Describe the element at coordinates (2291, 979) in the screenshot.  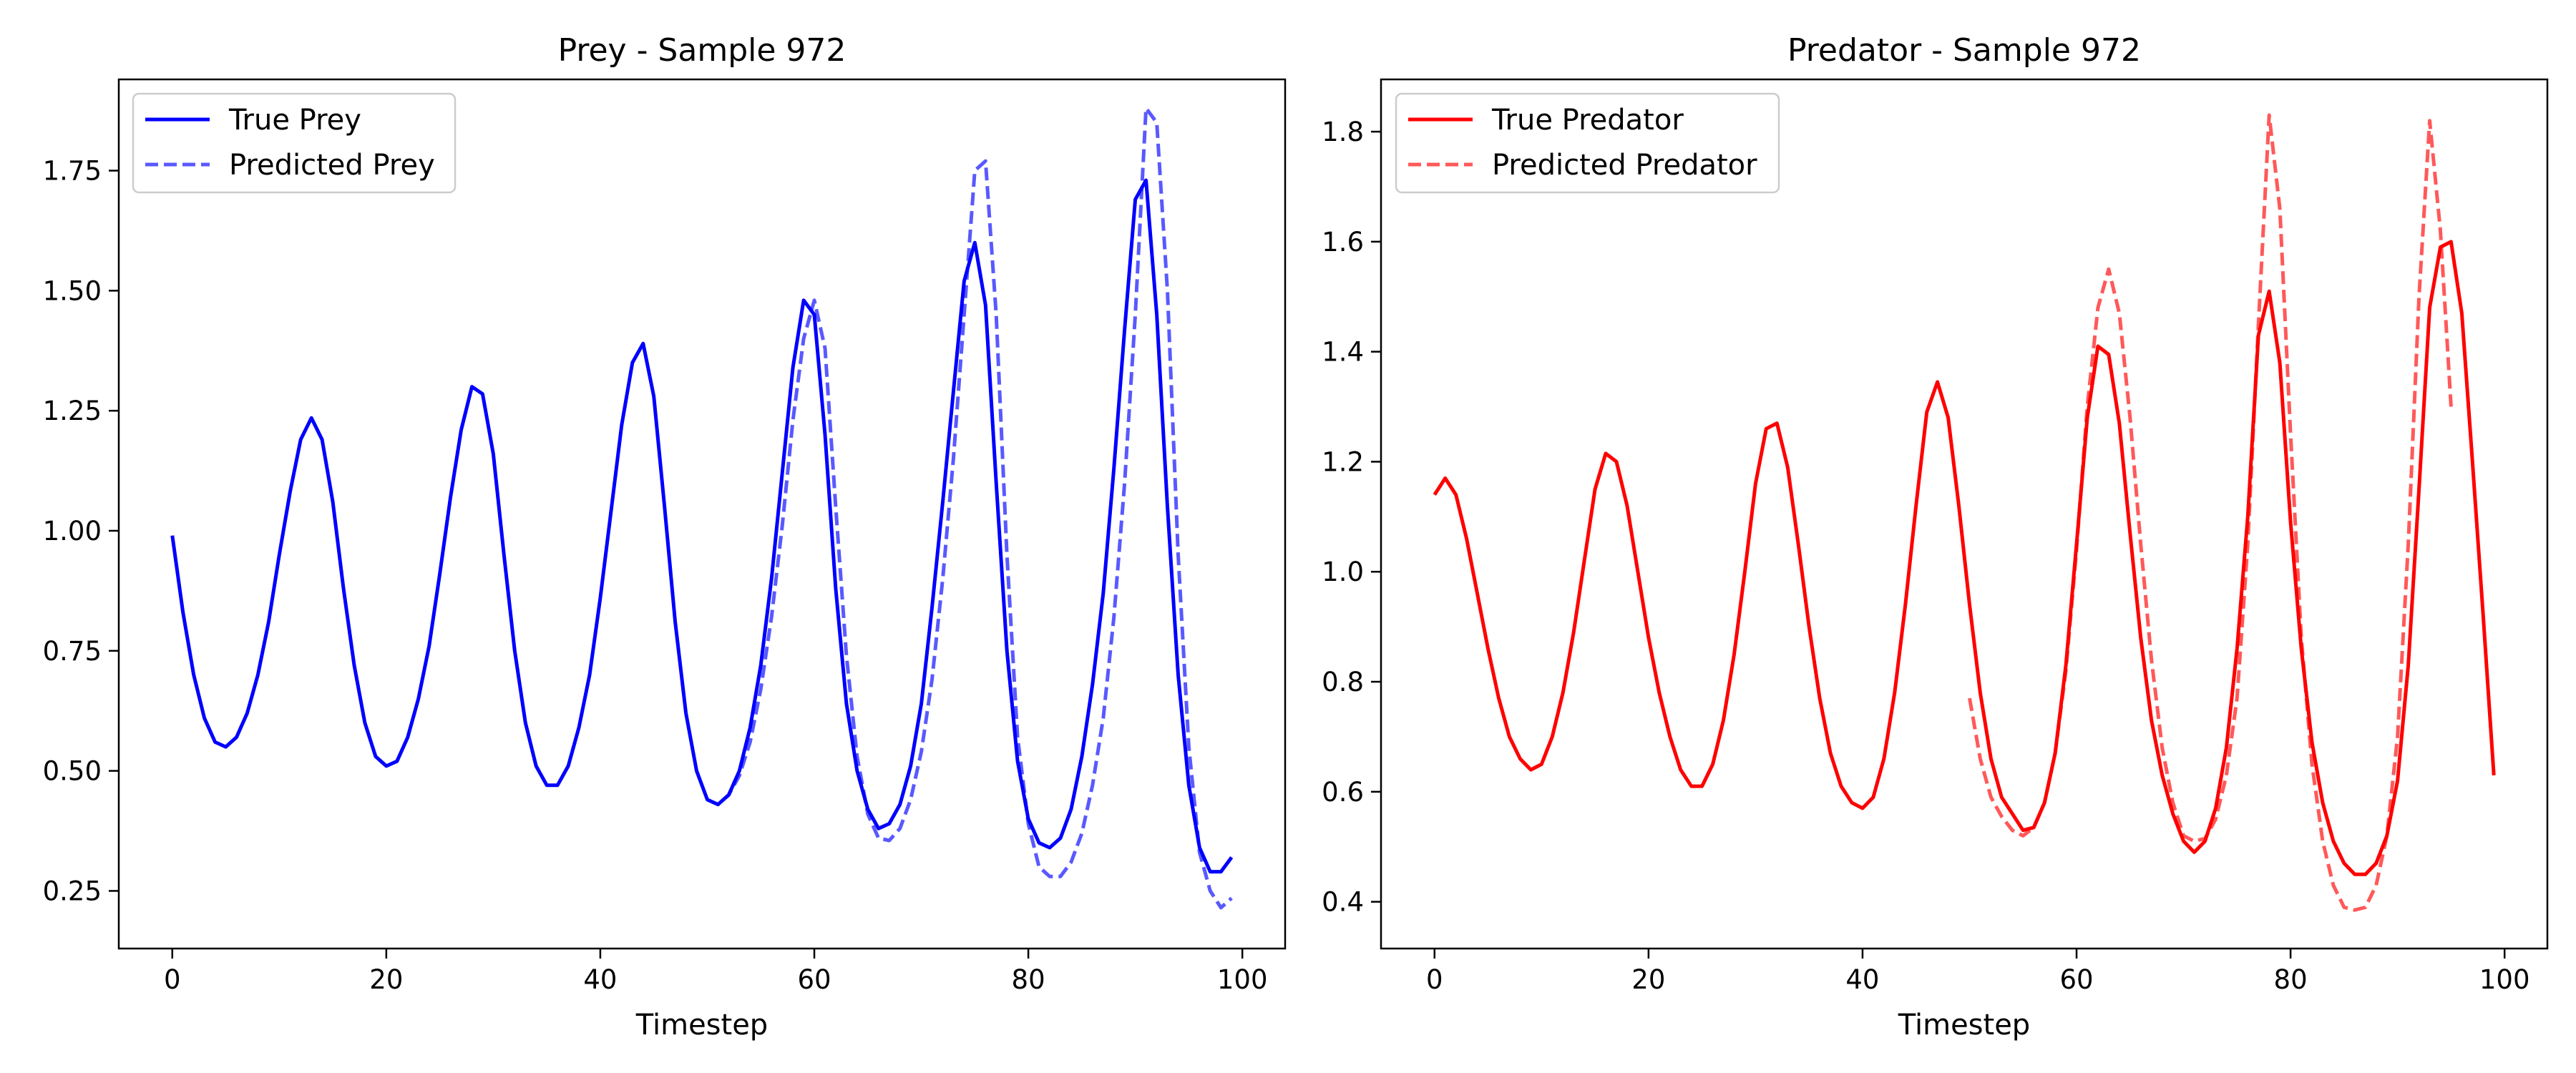
I see `predator-x-tick-label: 80` at that location.